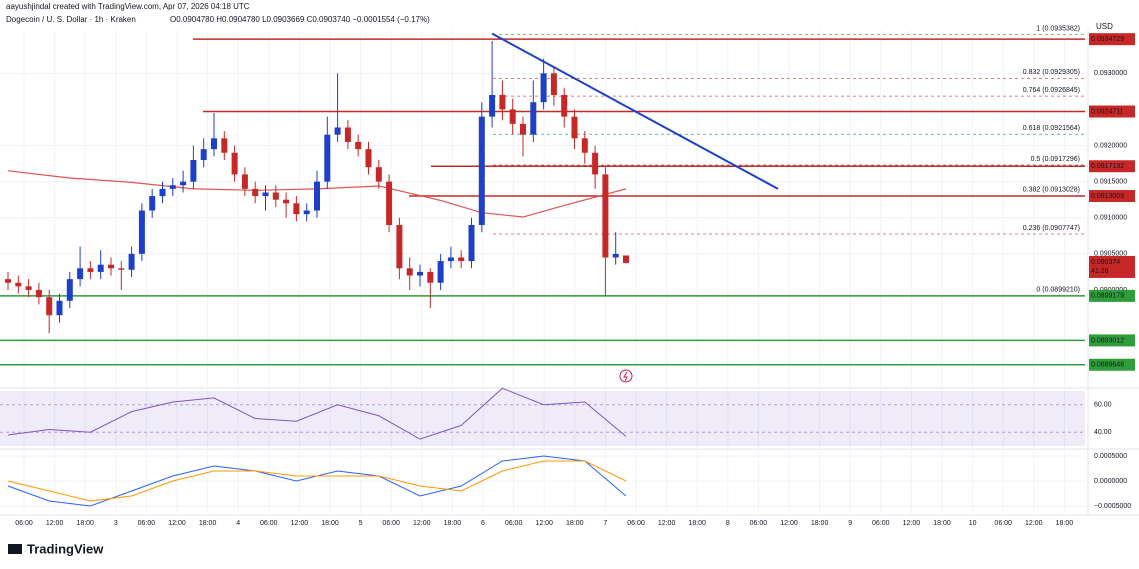 This screenshot has width=1139, height=569. What do you see at coordinates (542, 418) in the screenshot?
I see `rsi-band` at bounding box center [542, 418].